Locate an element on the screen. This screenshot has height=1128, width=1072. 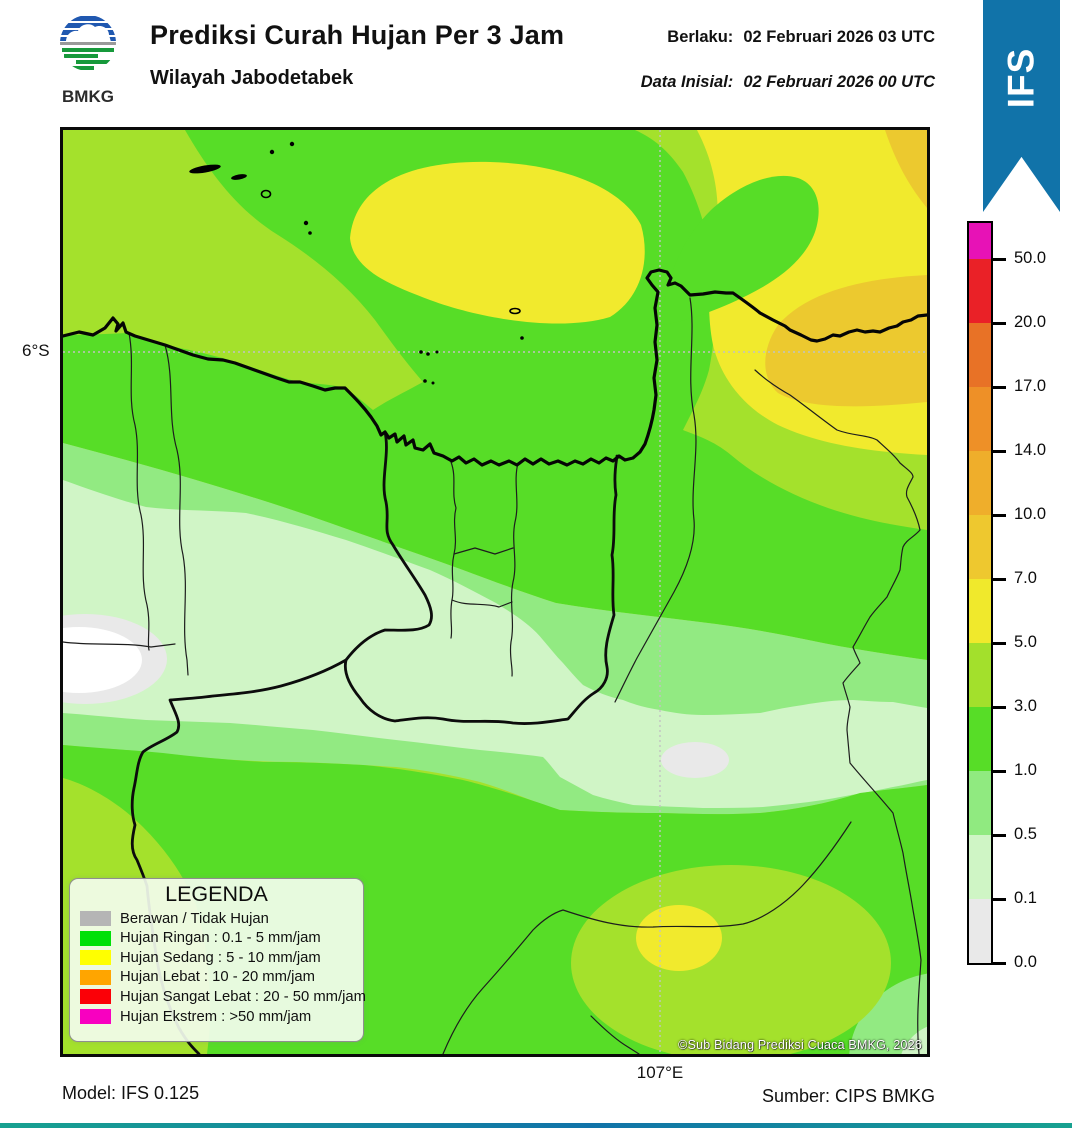
legend-item: Hujan Lebat : 10 - 20 mm/jam is located at coordinates (216, 977).